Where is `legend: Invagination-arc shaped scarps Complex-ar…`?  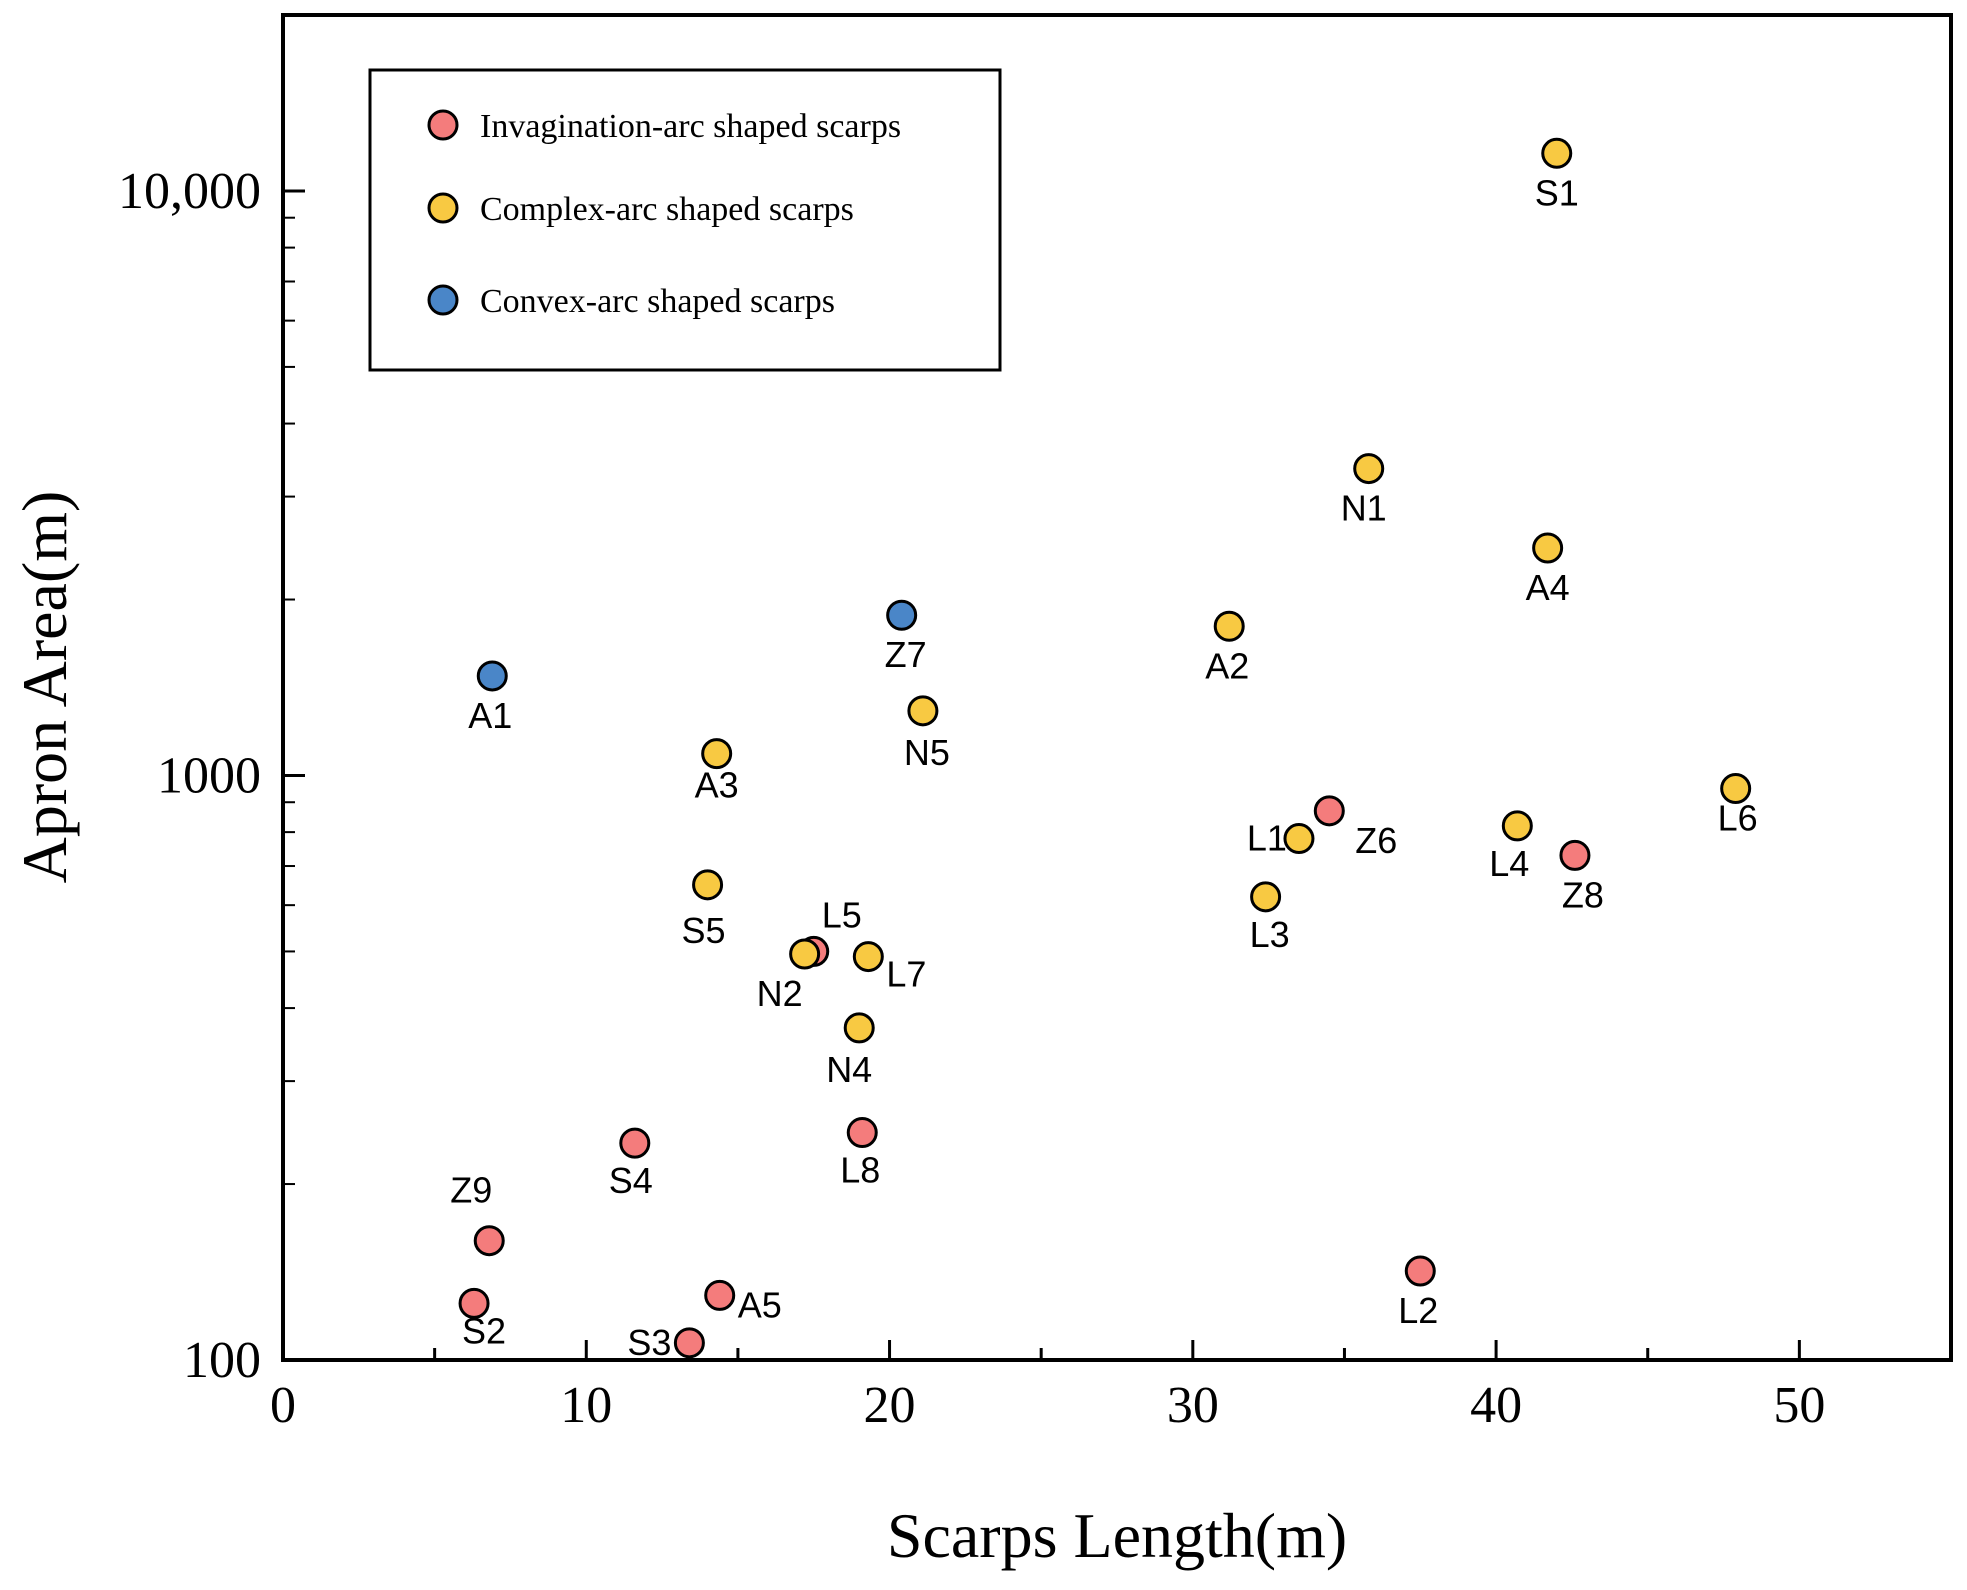 legend: Invagination-arc shaped scarps Complex-ar… is located at coordinates (685, 220).